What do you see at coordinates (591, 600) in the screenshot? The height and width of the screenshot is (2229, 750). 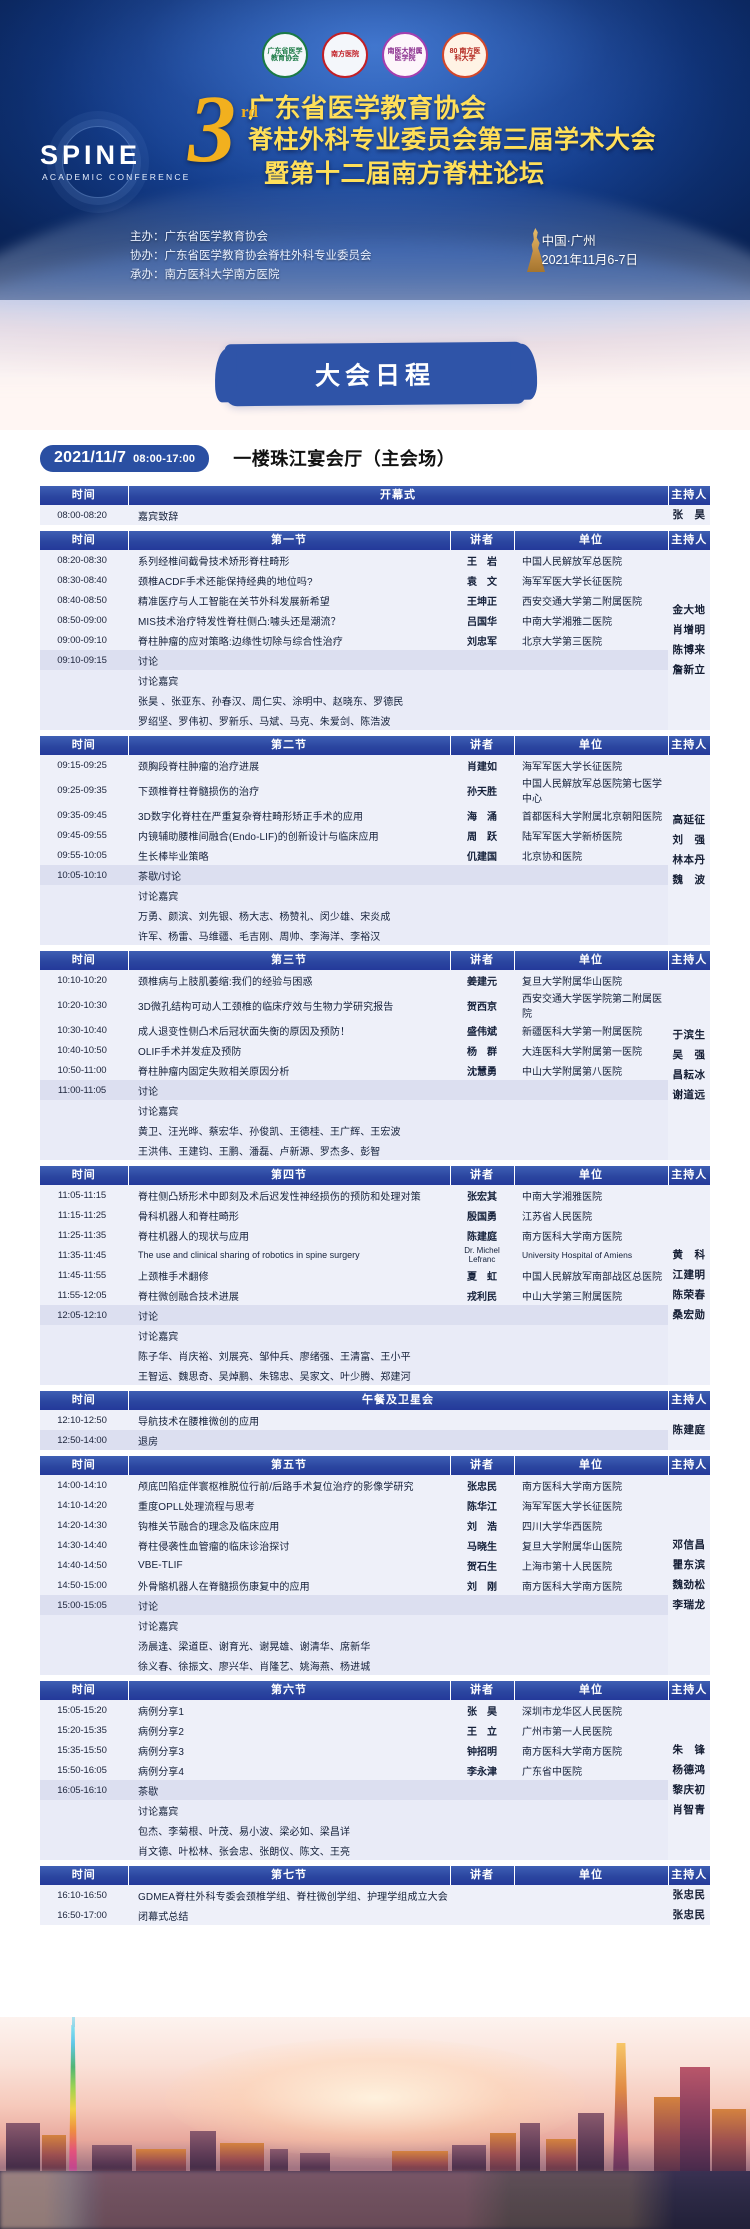 I see `cell-organization: 西安交通大学第二附属医院` at bounding box center [591, 600].